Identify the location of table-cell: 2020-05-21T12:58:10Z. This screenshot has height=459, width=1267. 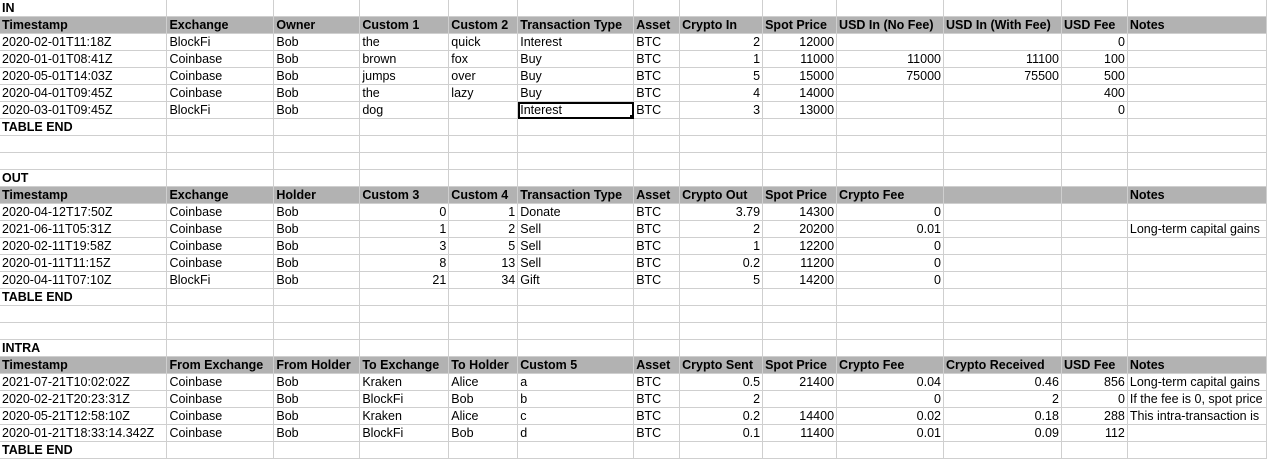
(84, 416).